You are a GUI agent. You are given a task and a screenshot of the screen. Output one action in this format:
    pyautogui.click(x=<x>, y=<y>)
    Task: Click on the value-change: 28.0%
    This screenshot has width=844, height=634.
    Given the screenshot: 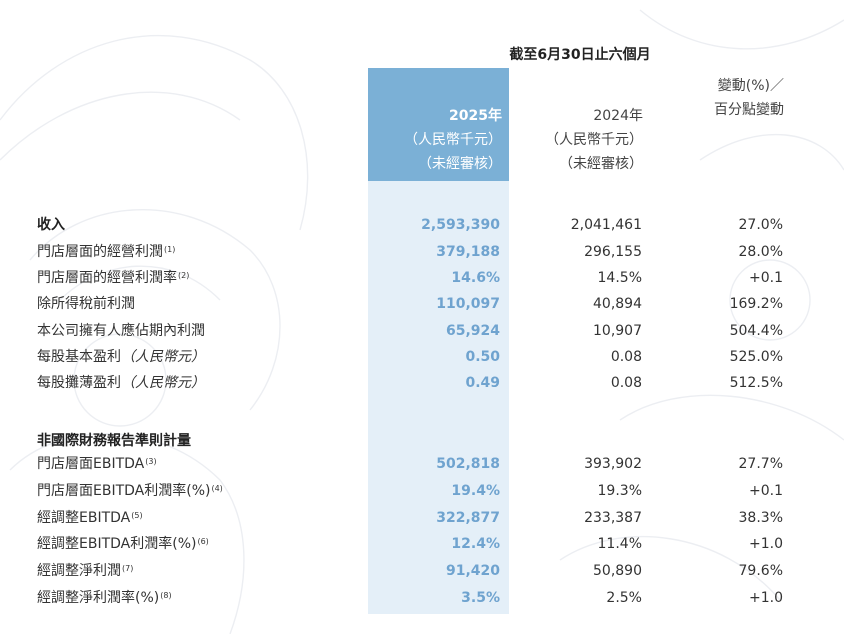 What is the action you would take?
    pyautogui.click(x=760, y=252)
    